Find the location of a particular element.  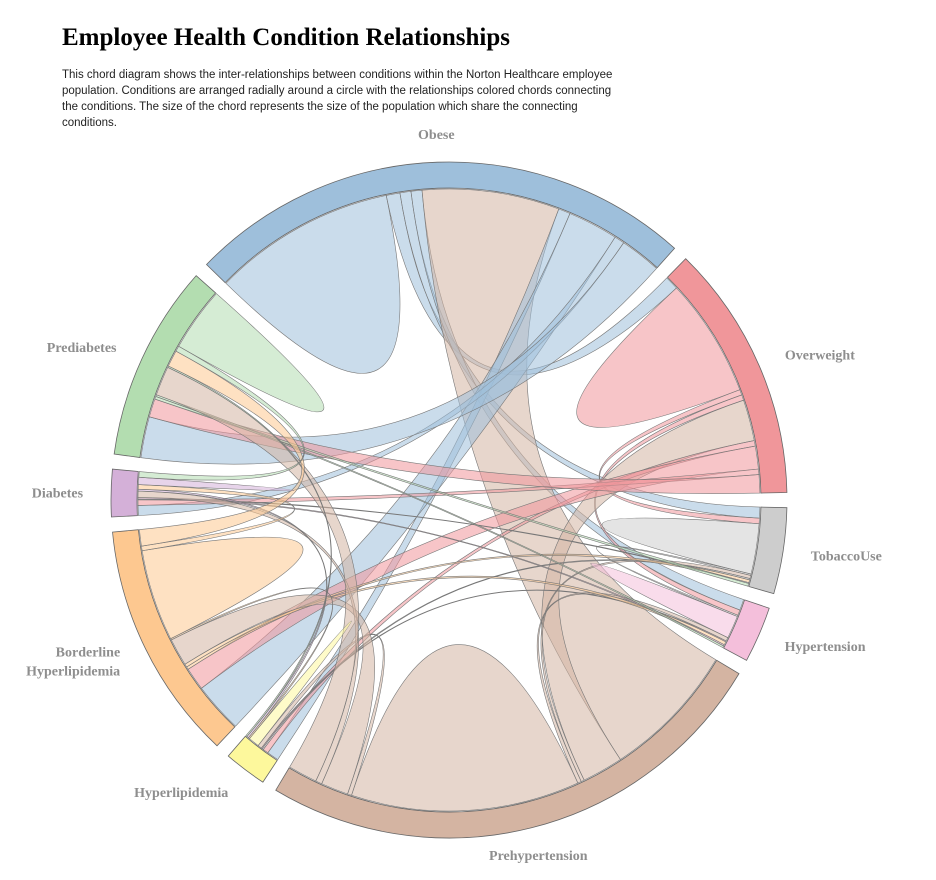

group-arc-borderline-hyperlipidemia is located at coordinates (174, 638).